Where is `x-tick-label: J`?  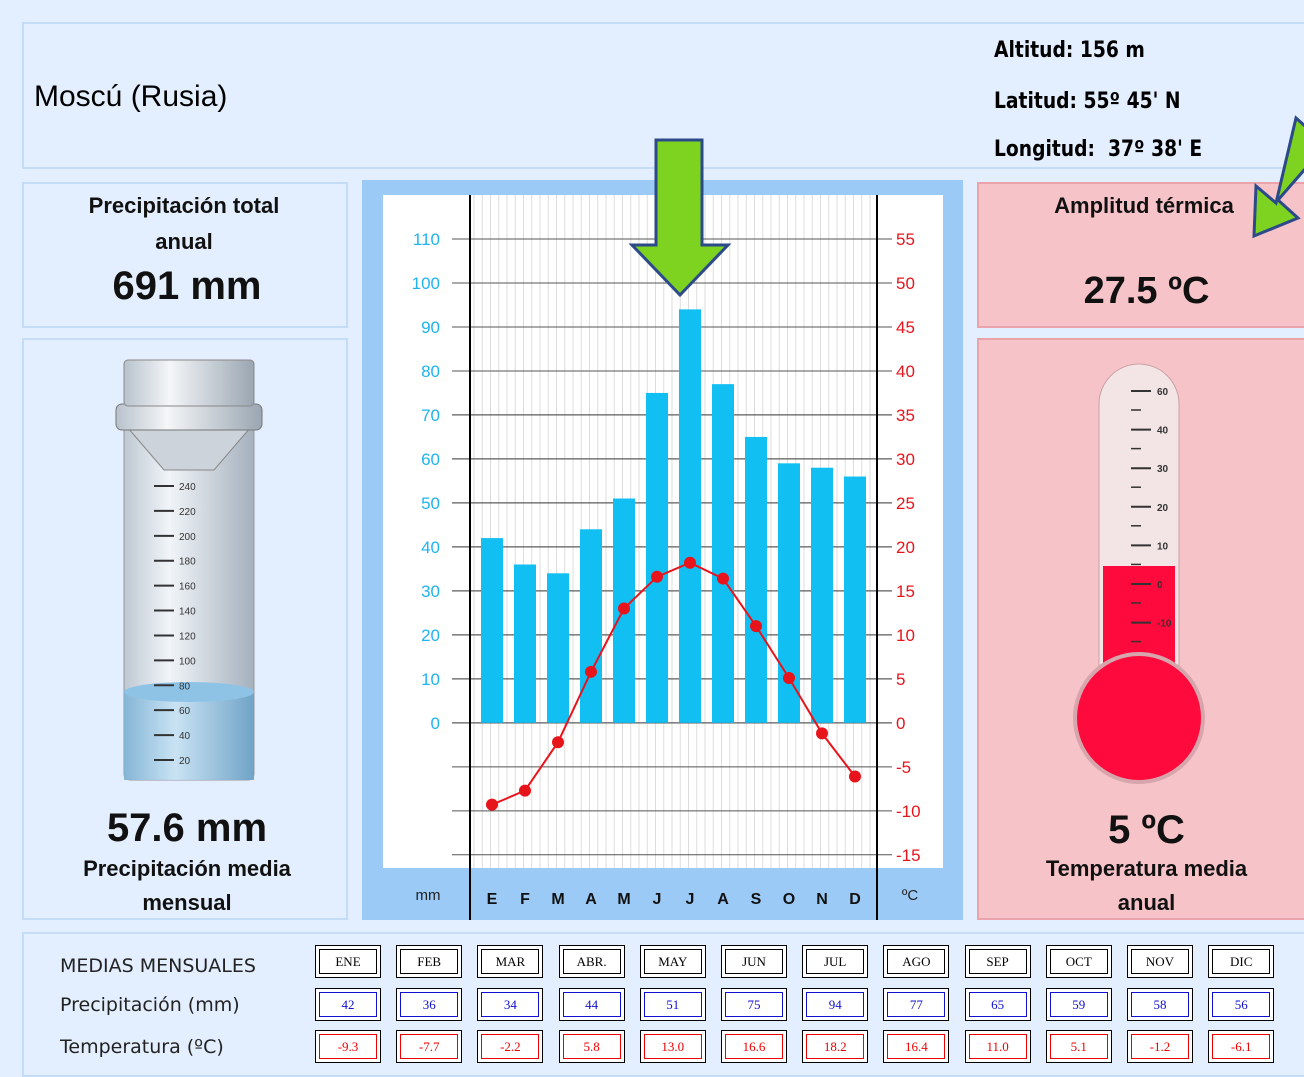
x-tick-label: J is located at coordinates (657, 899).